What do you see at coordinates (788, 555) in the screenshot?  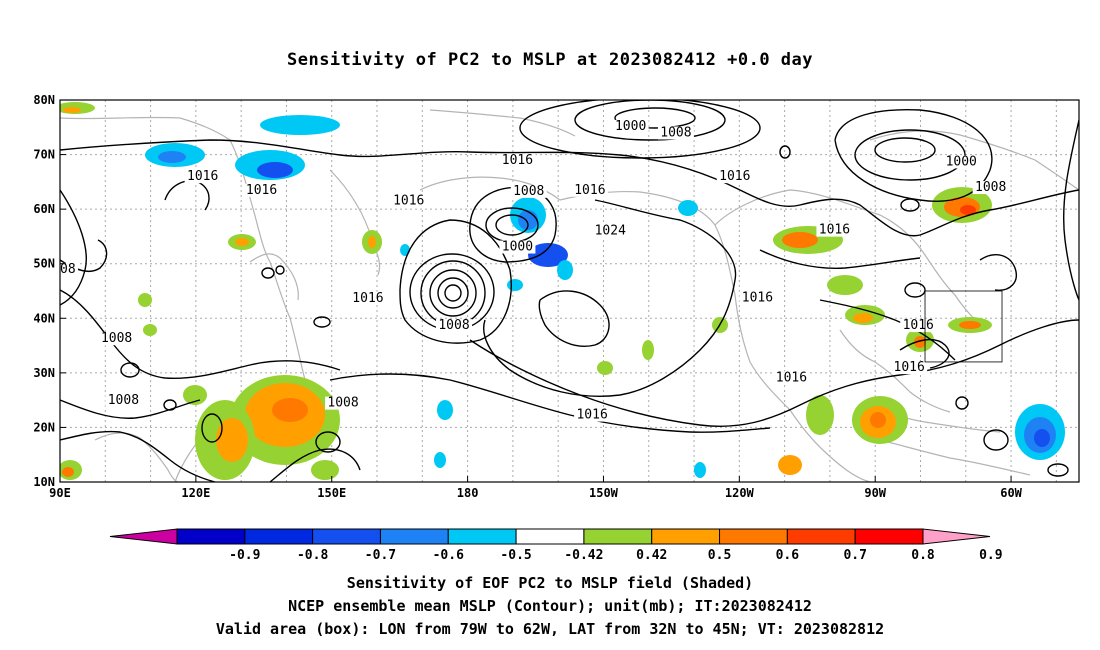 I see `colorbar-label: 0.6` at bounding box center [788, 555].